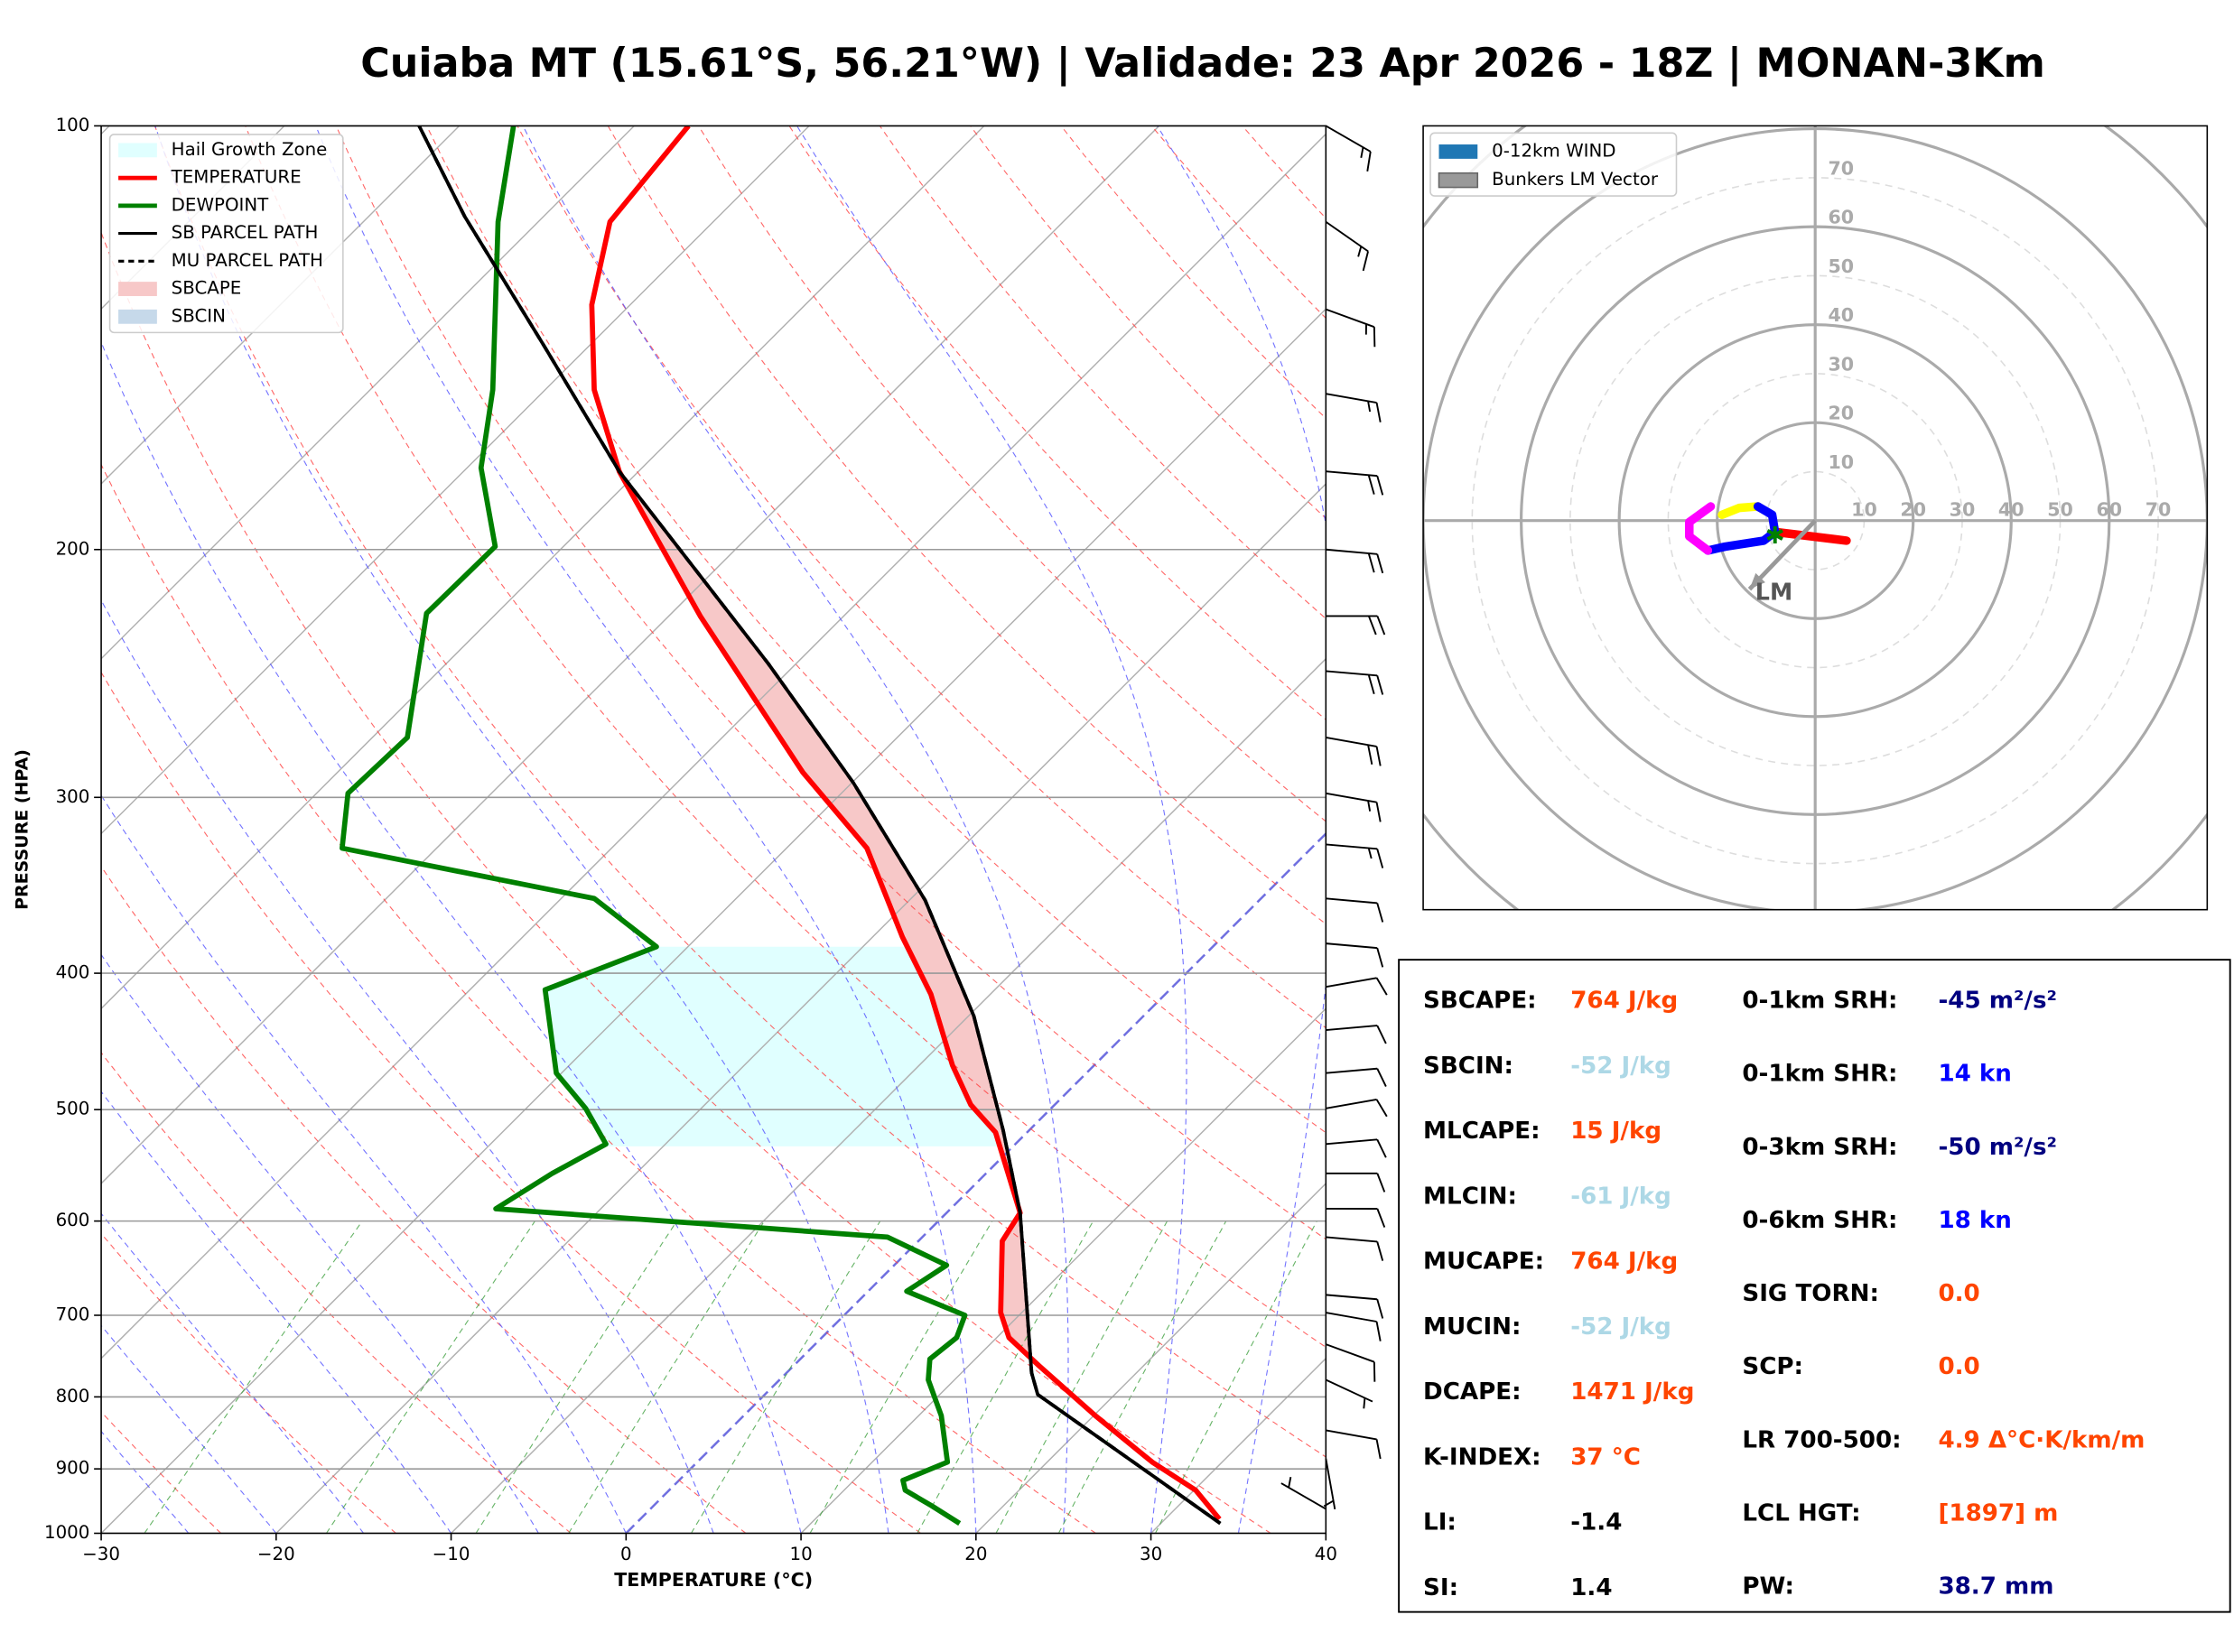 The height and width of the screenshot is (1652, 2234). I want to click on x-axis-label: TEMPERATURE (°C), so click(713, 1580).